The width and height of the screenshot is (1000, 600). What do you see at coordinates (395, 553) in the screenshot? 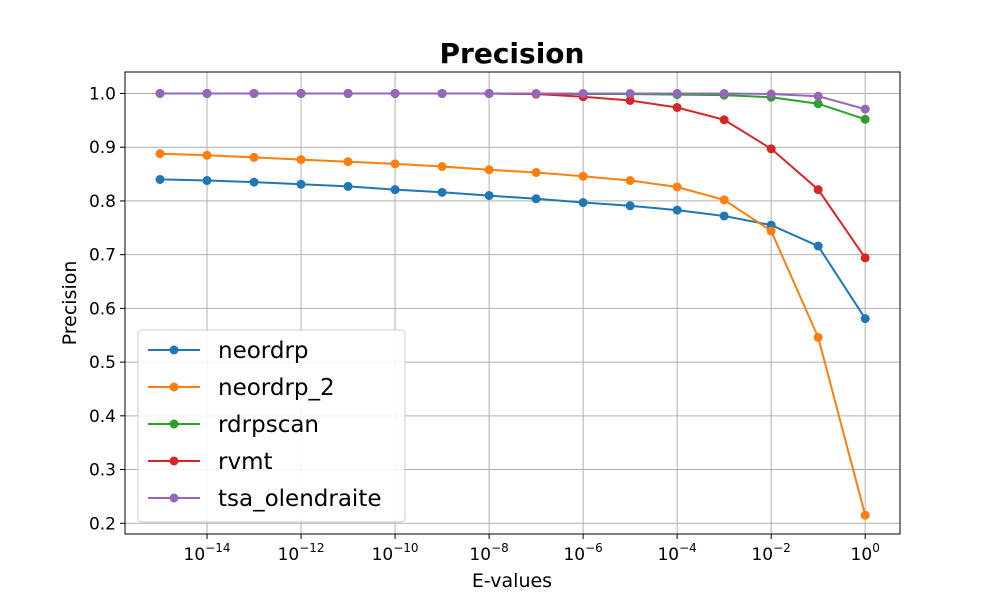
I see `x-tick-label: 10⁻¹⁰` at bounding box center [395, 553].